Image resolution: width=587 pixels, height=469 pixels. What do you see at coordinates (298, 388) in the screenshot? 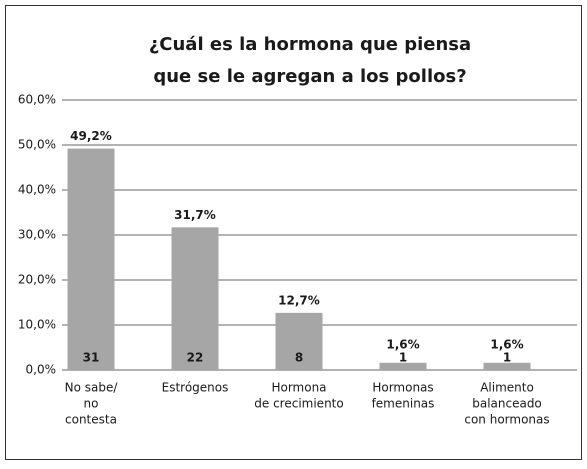
I see `x-tick-label: Hormona` at bounding box center [298, 388].